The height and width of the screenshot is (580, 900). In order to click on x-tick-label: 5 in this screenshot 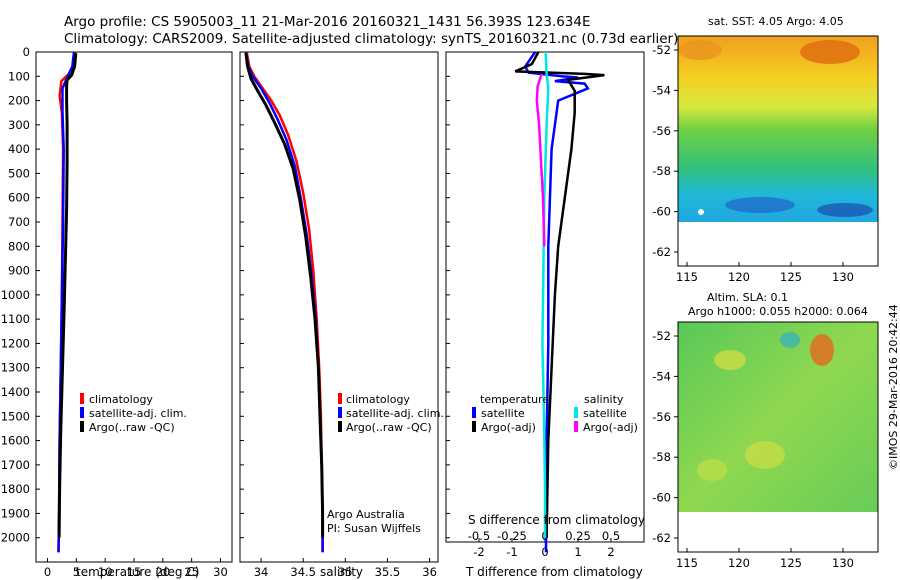, I will do `click(76, 572)`.